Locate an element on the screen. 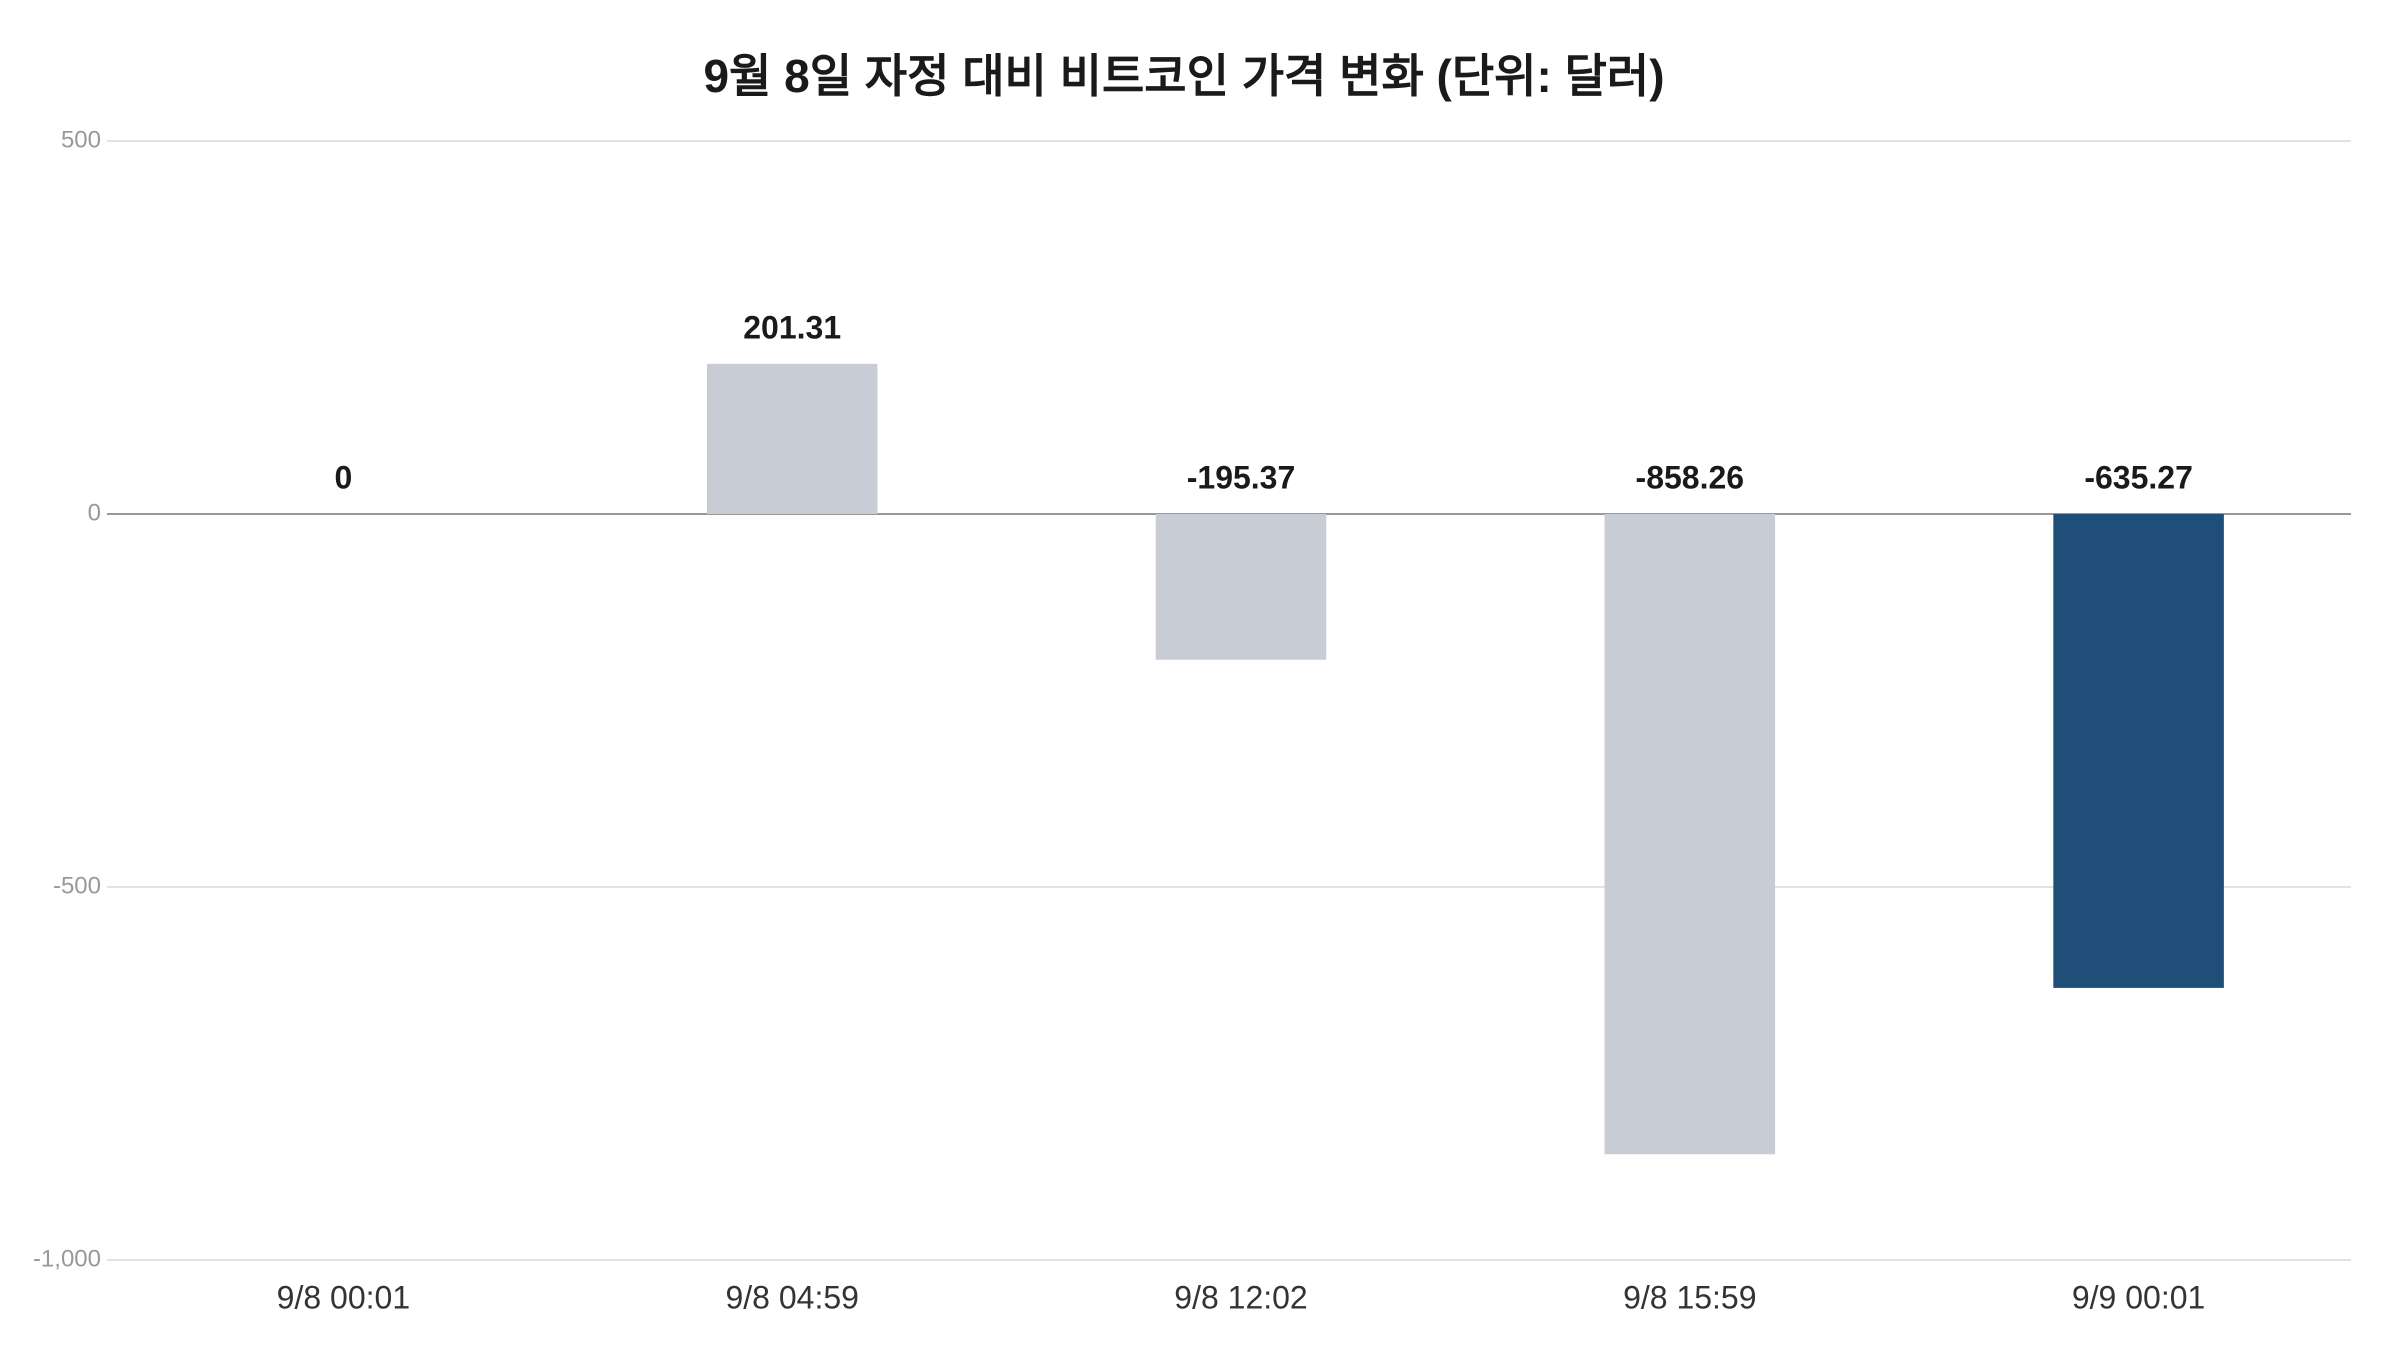 The height and width of the screenshot is (1350, 2400). y-tick-label: -1,000 is located at coordinates (67, 1258).